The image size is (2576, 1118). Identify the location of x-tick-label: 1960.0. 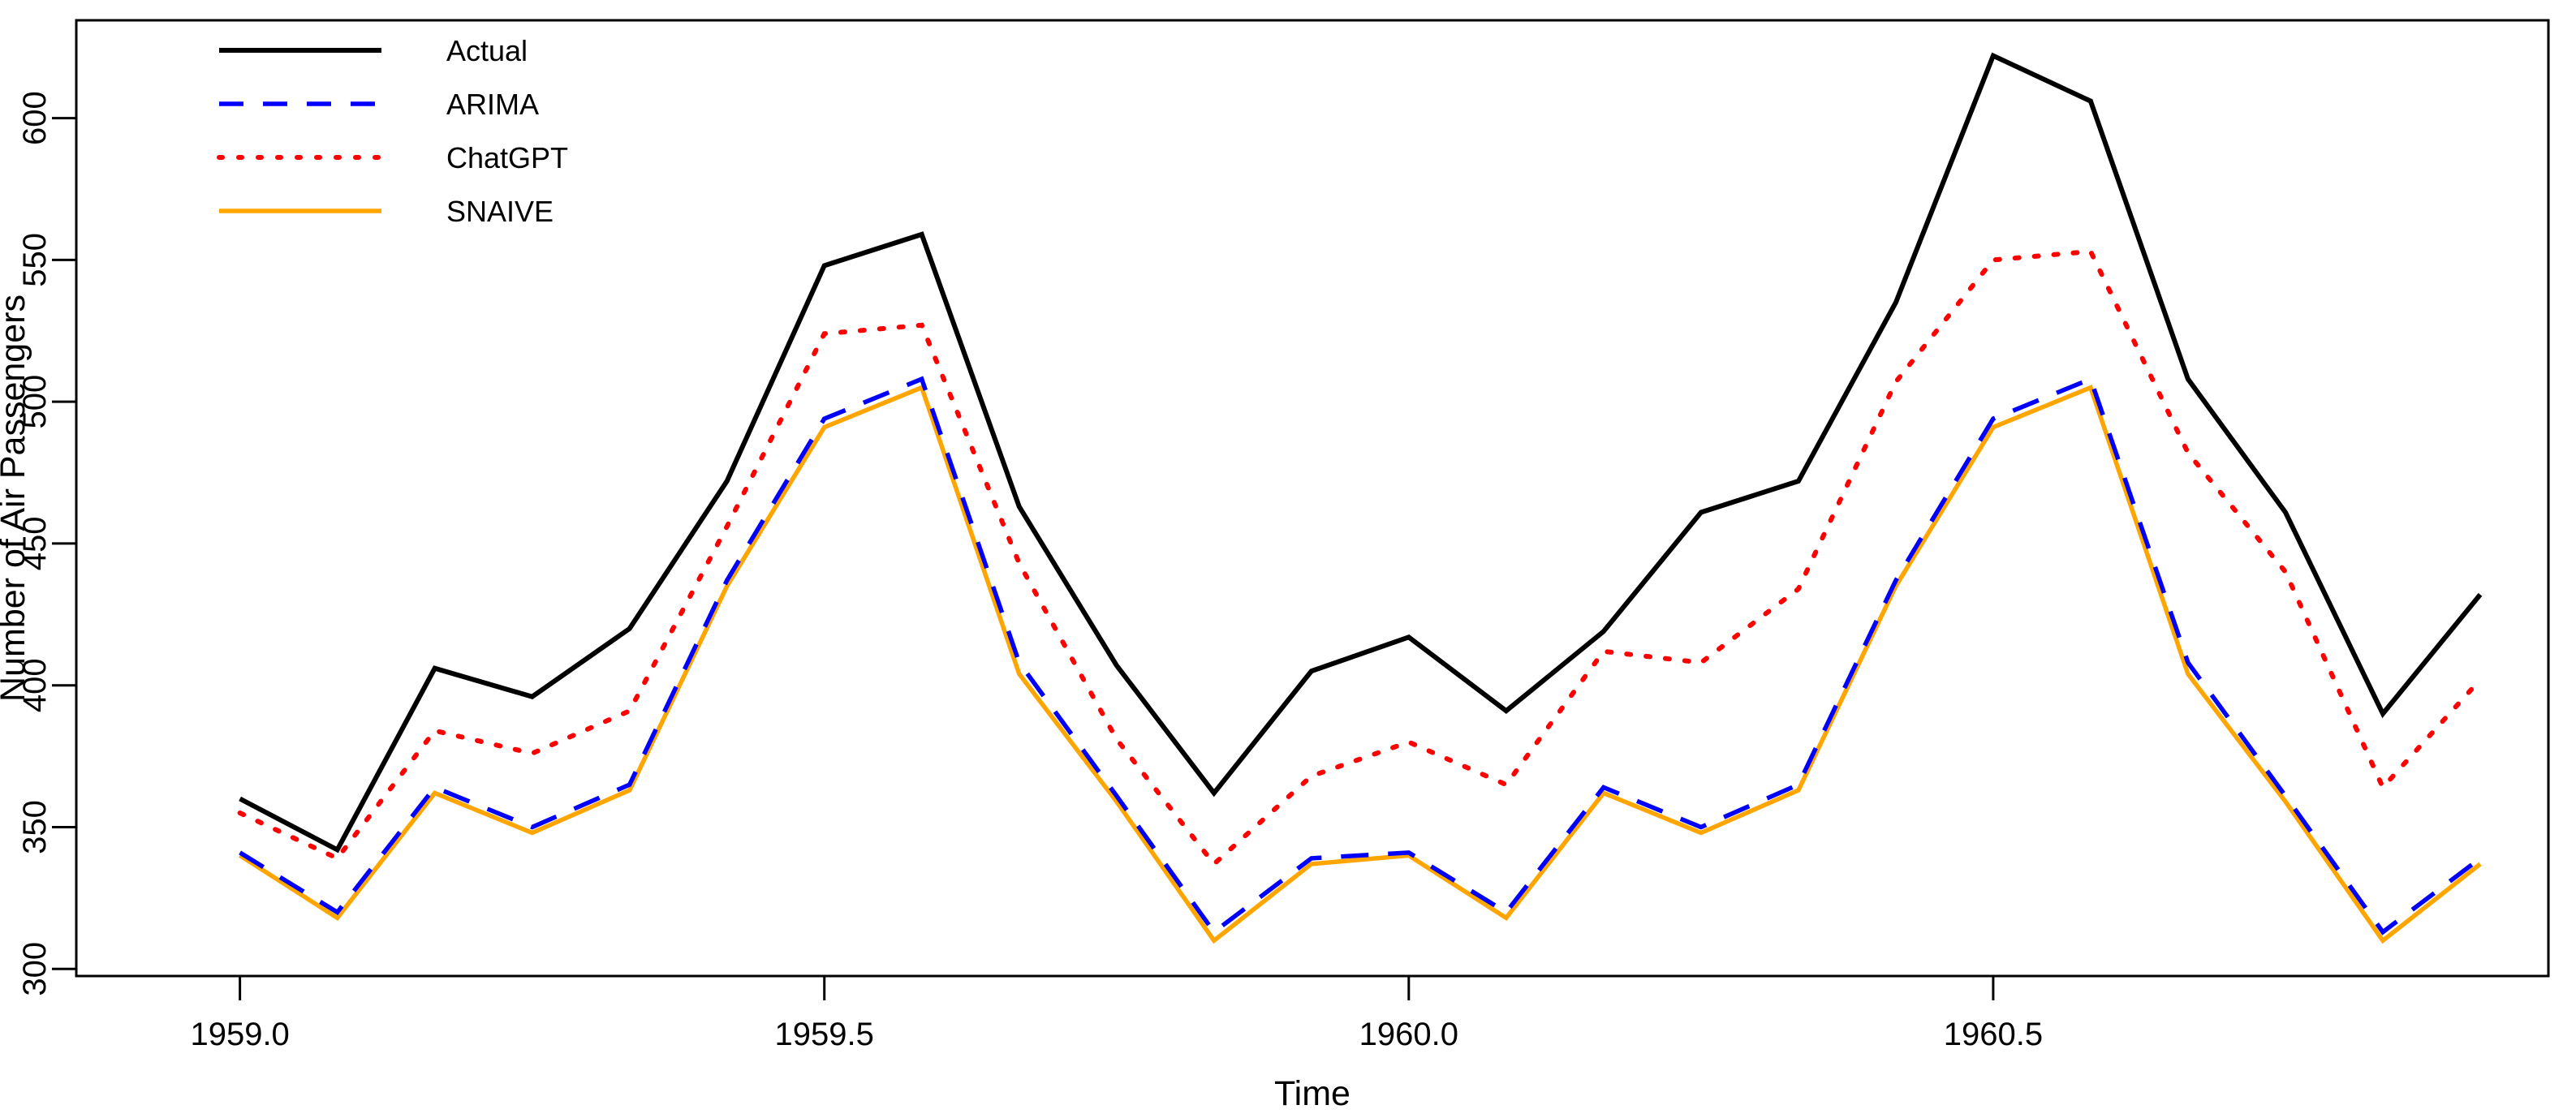
(1409, 1034).